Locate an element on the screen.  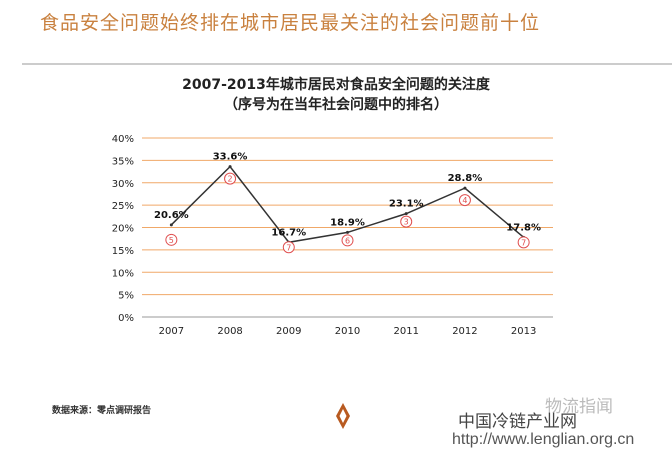
x-tick-label: 2010 is located at coordinates (347, 331).